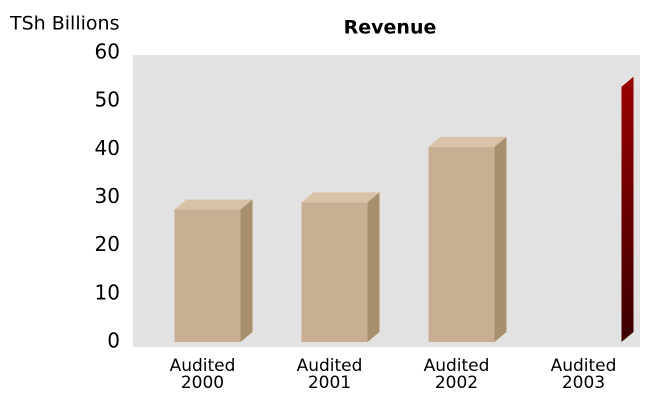 This screenshot has width=646, height=403. What do you see at coordinates (583, 374) in the screenshot?
I see `x-tick-label: Audited 2003` at bounding box center [583, 374].